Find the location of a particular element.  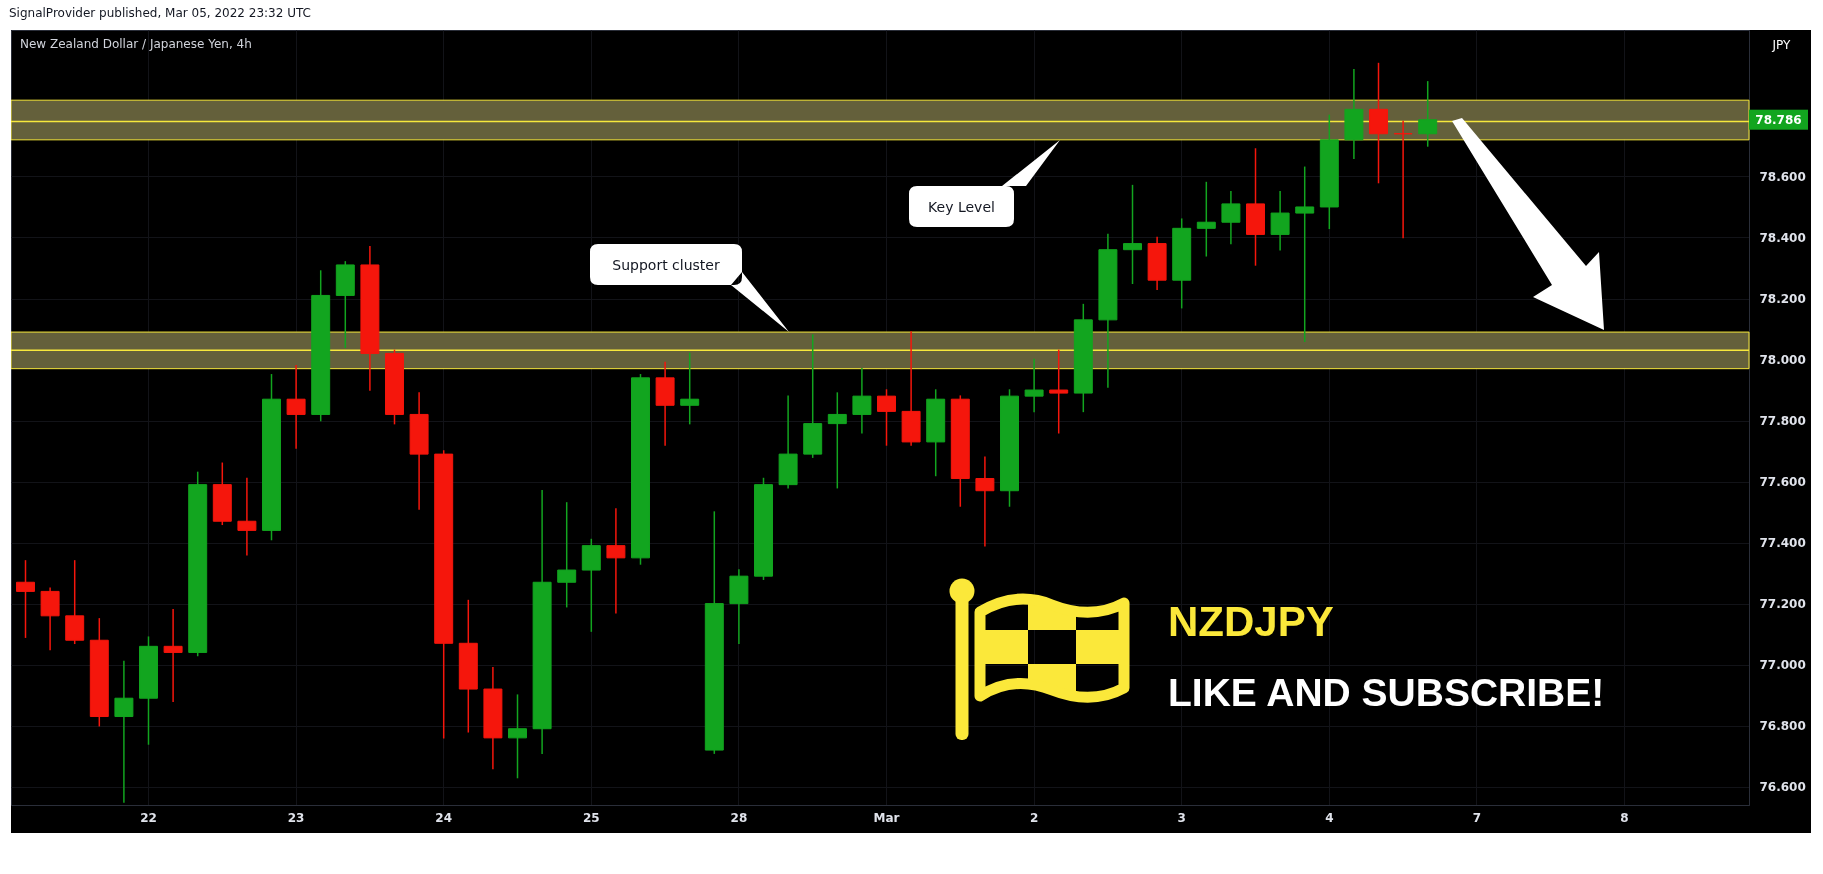

y-axis-title: JPY is located at coordinates (1781, 44).